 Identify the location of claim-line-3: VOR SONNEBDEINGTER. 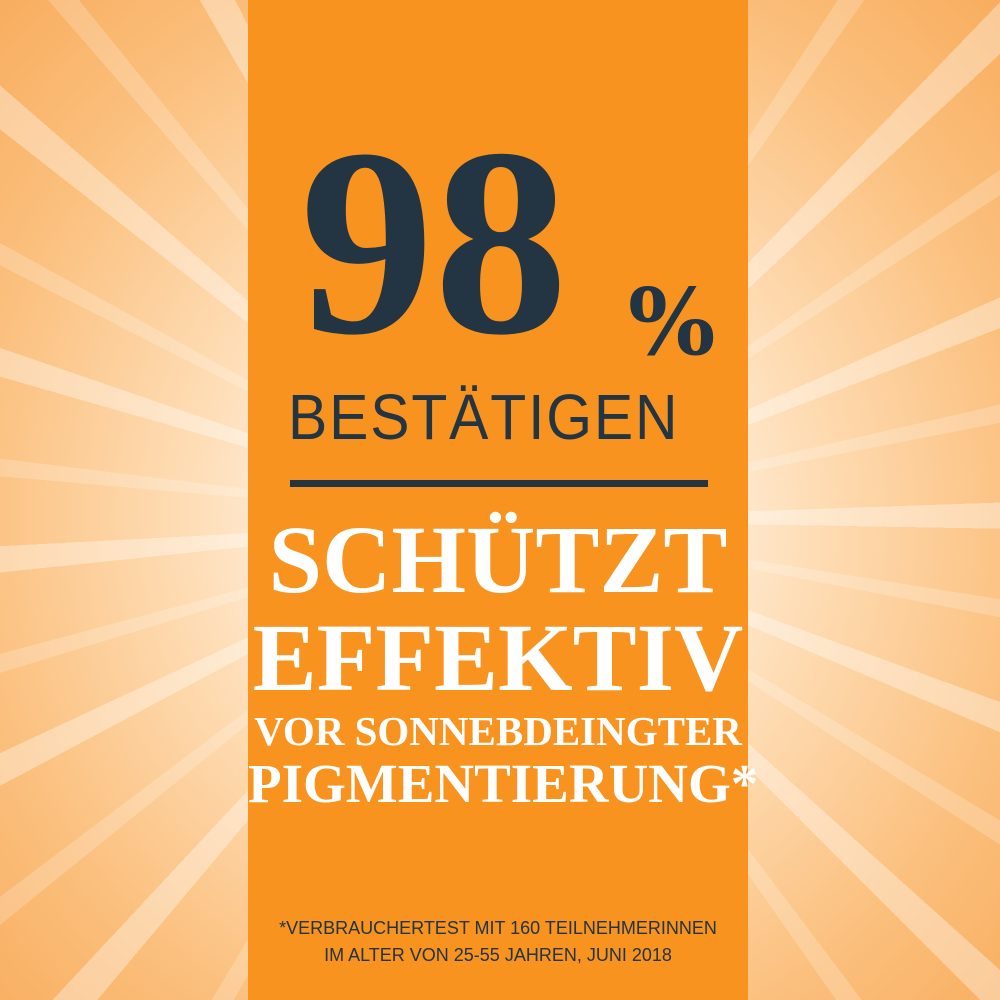
(498, 731).